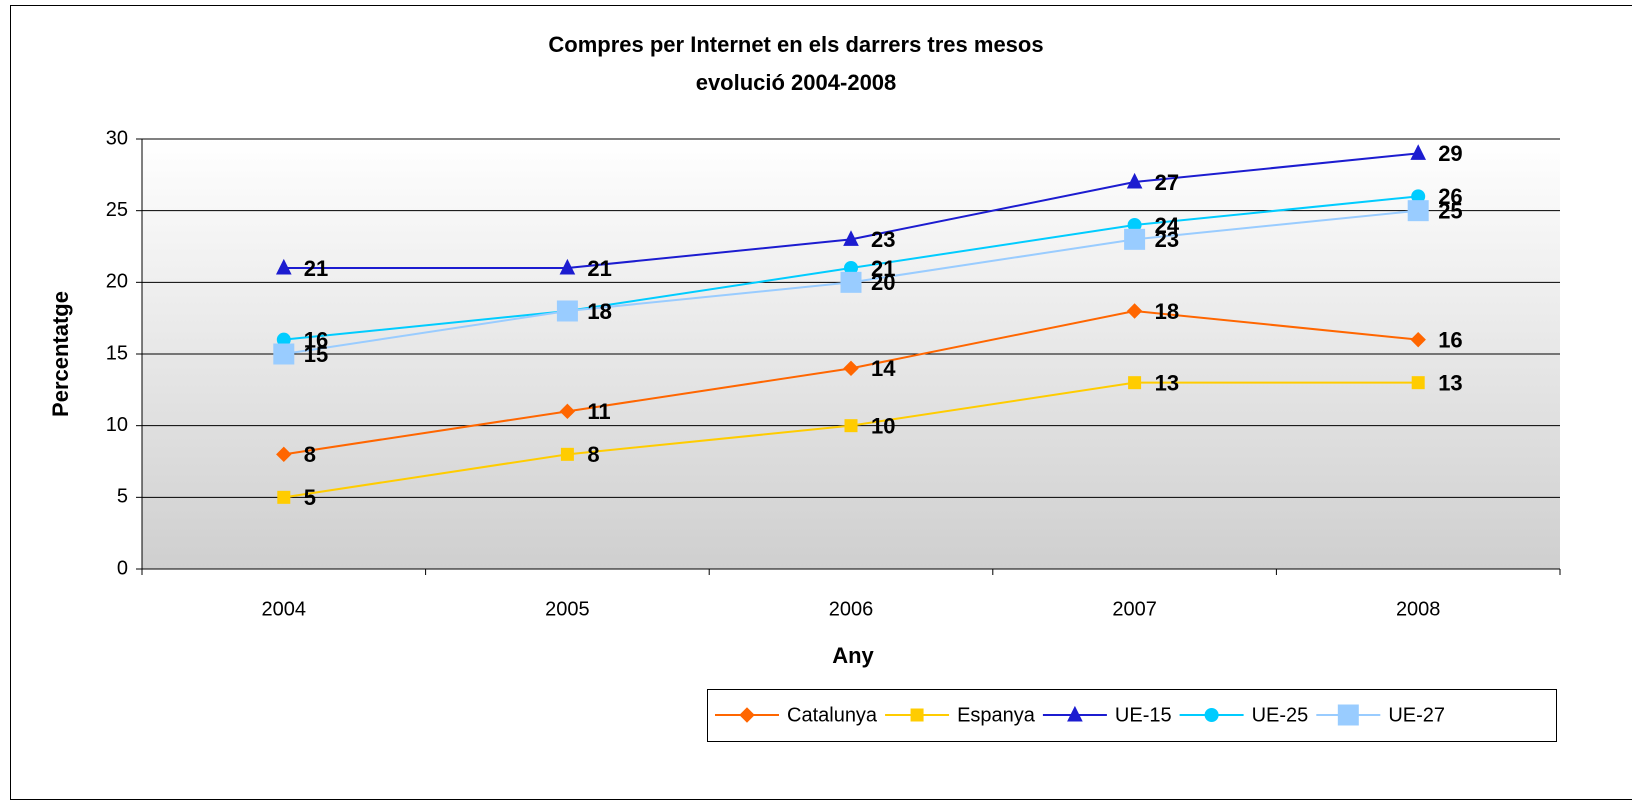 This screenshot has width=1632, height=802. Describe the element at coordinates (883, 282) in the screenshot. I see `data-label: 20` at that location.